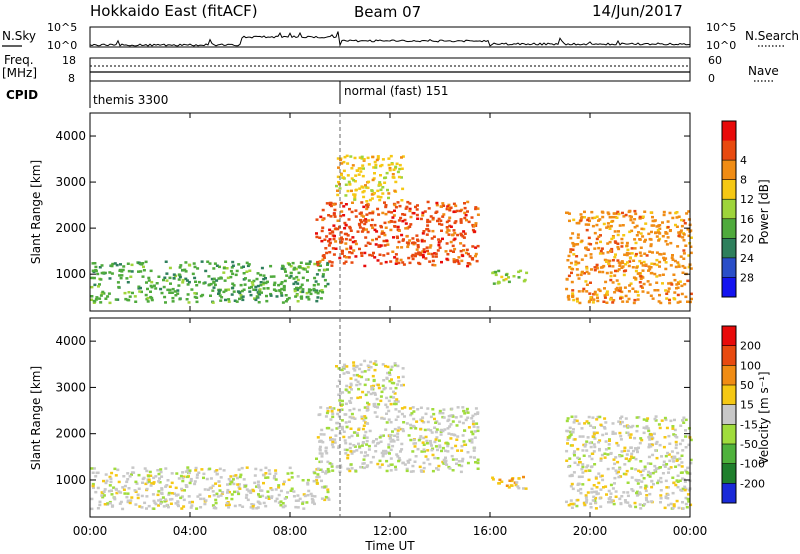 Image resolution: width=800 pixels, height=554 pixels. Describe the element at coordinates (509, 482) in the screenshot. I see `echo-region` at that location.